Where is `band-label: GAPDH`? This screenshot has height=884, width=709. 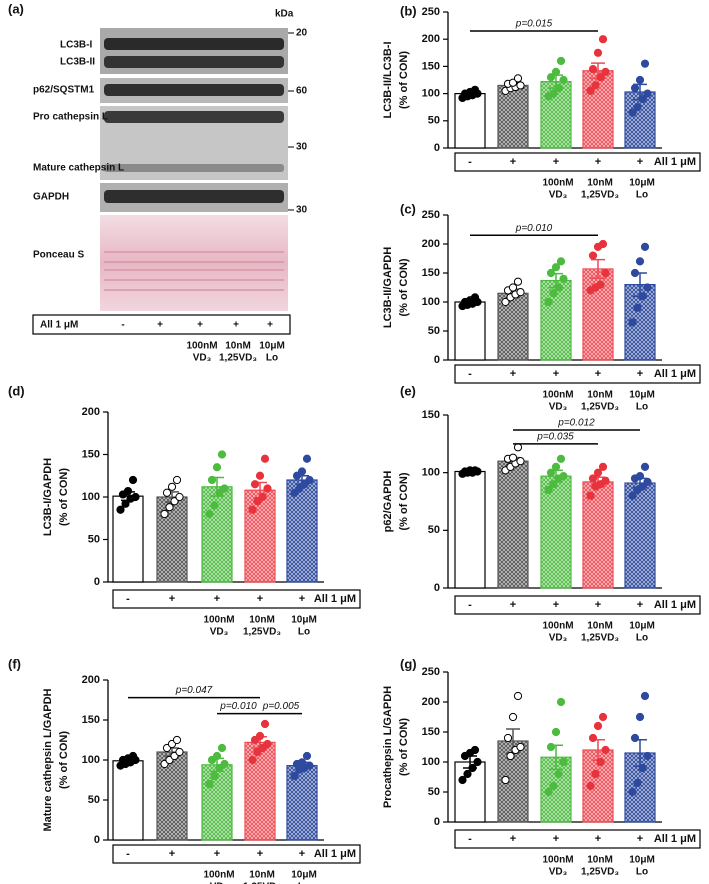 band-label: GAPDH is located at coordinates (51, 197).